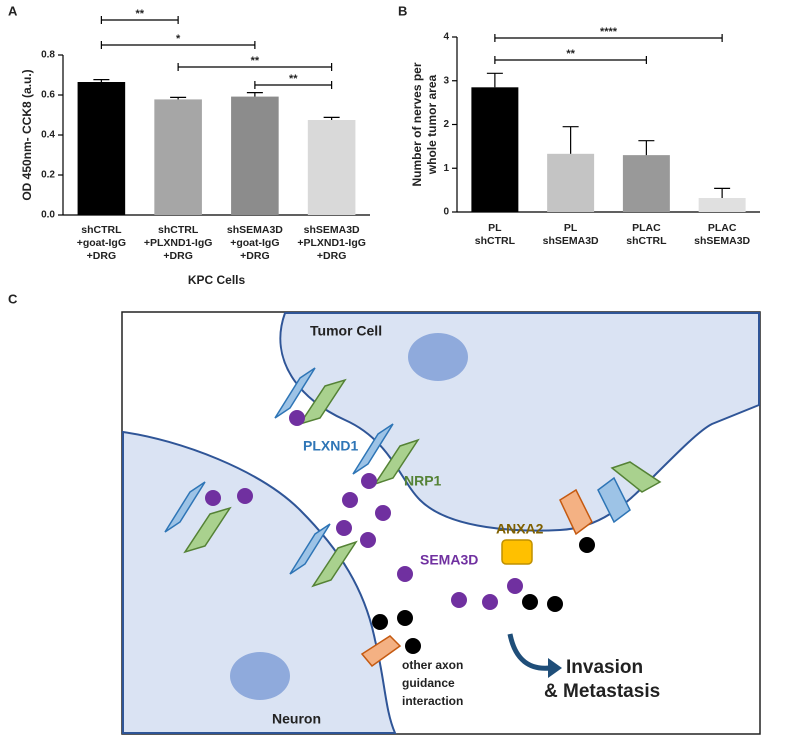  Describe the element at coordinates (446, 80) in the screenshot. I see `y-tick-label: 3` at that location.